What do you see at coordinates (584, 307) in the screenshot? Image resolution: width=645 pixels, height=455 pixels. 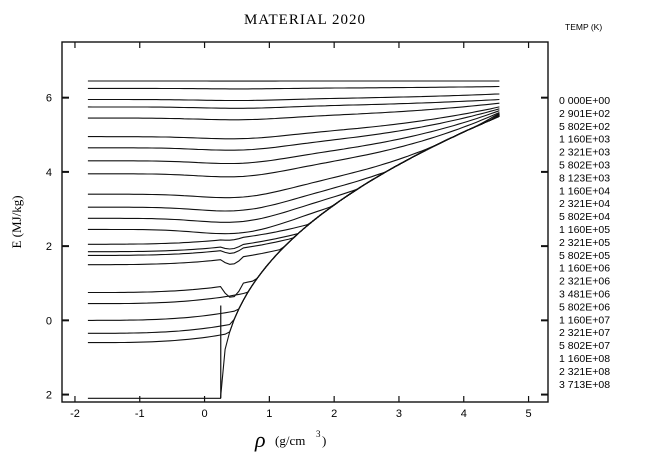 I see `legend-entry: 5 802E+06` at bounding box center [584, 307].